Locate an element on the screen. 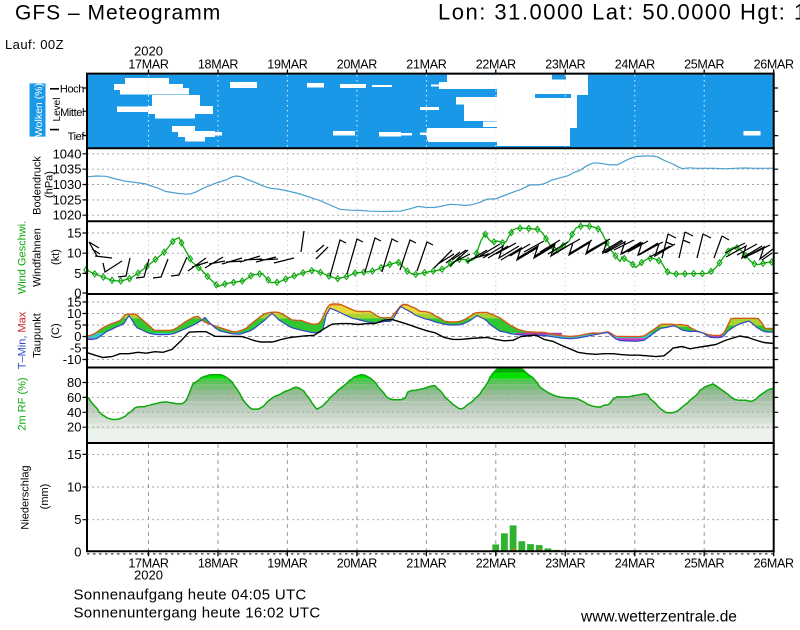 The image size is (800, 630). svg-text: T–Min, Max is located at coordinates (23, 340).